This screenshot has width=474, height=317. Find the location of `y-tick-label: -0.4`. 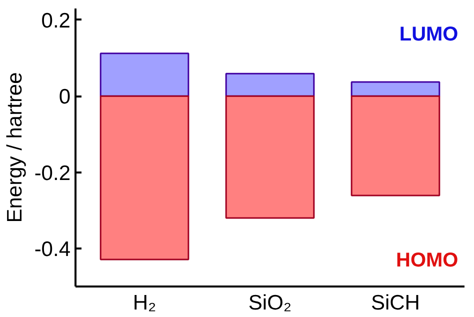

y-tick-label: -0.4 is located at coordinates (52, 249).